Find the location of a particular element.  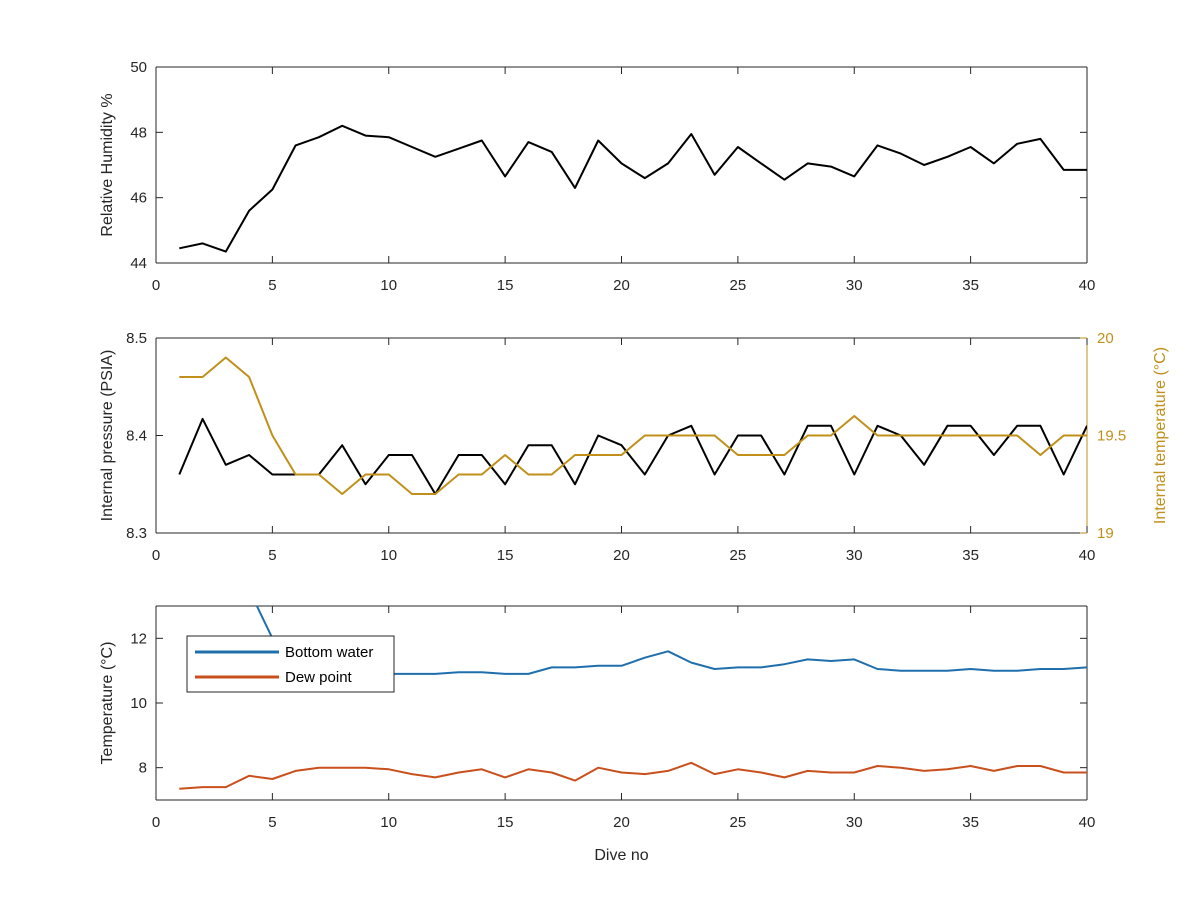

y2-axis-label: Internal temperature (°C) is located at coordinates (1160, 435).